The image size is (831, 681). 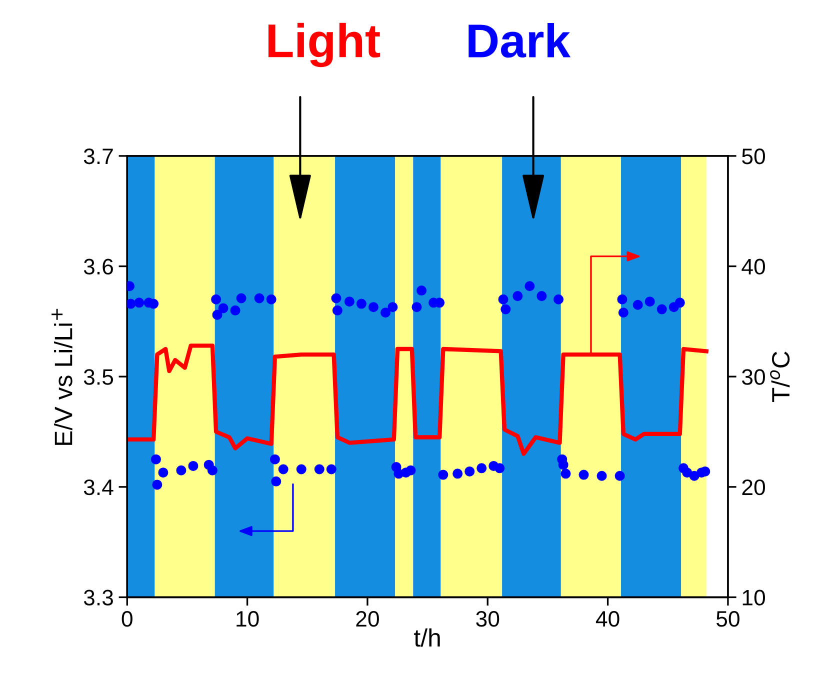 I want to click on y2-axis-title: T/$^{o}$C, so click(x=780, y=377).